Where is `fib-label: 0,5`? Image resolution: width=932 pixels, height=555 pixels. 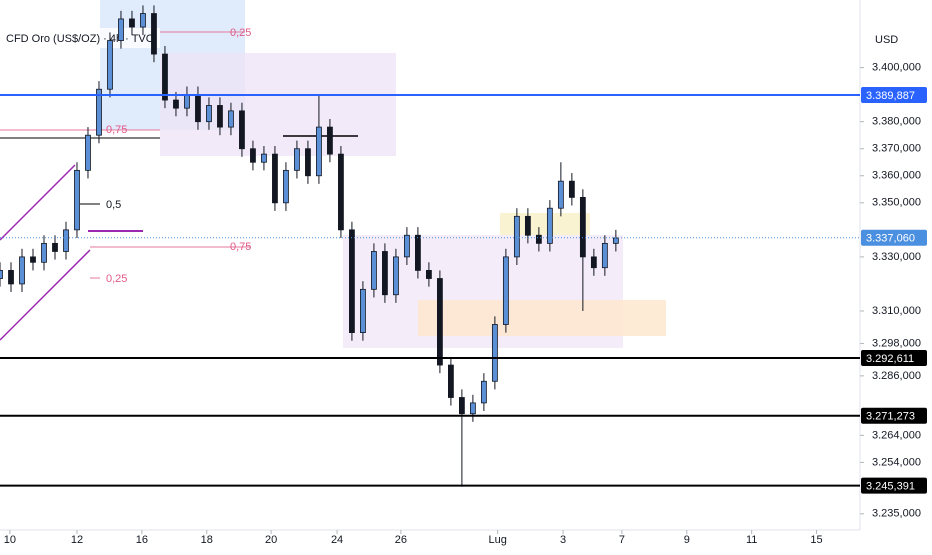 fib-label: 0,5 is located at coordinates (113, 205).